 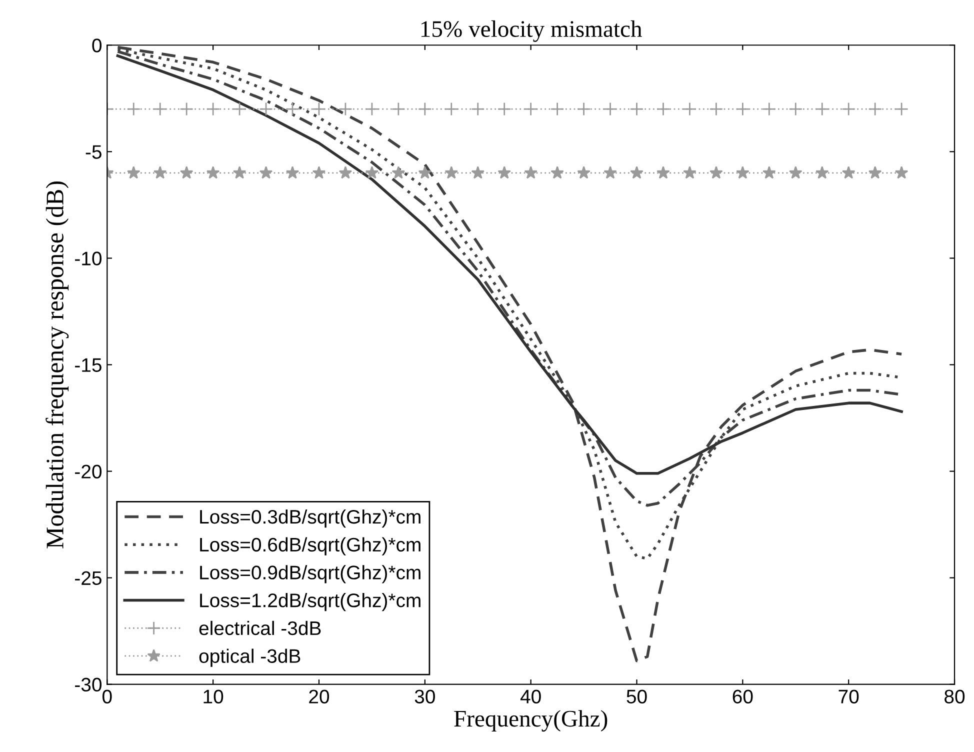 What do you see at coordinates (88, 471) in the screenshot?
I see `y-tick-label: -20` at bounding box center [88, 471].